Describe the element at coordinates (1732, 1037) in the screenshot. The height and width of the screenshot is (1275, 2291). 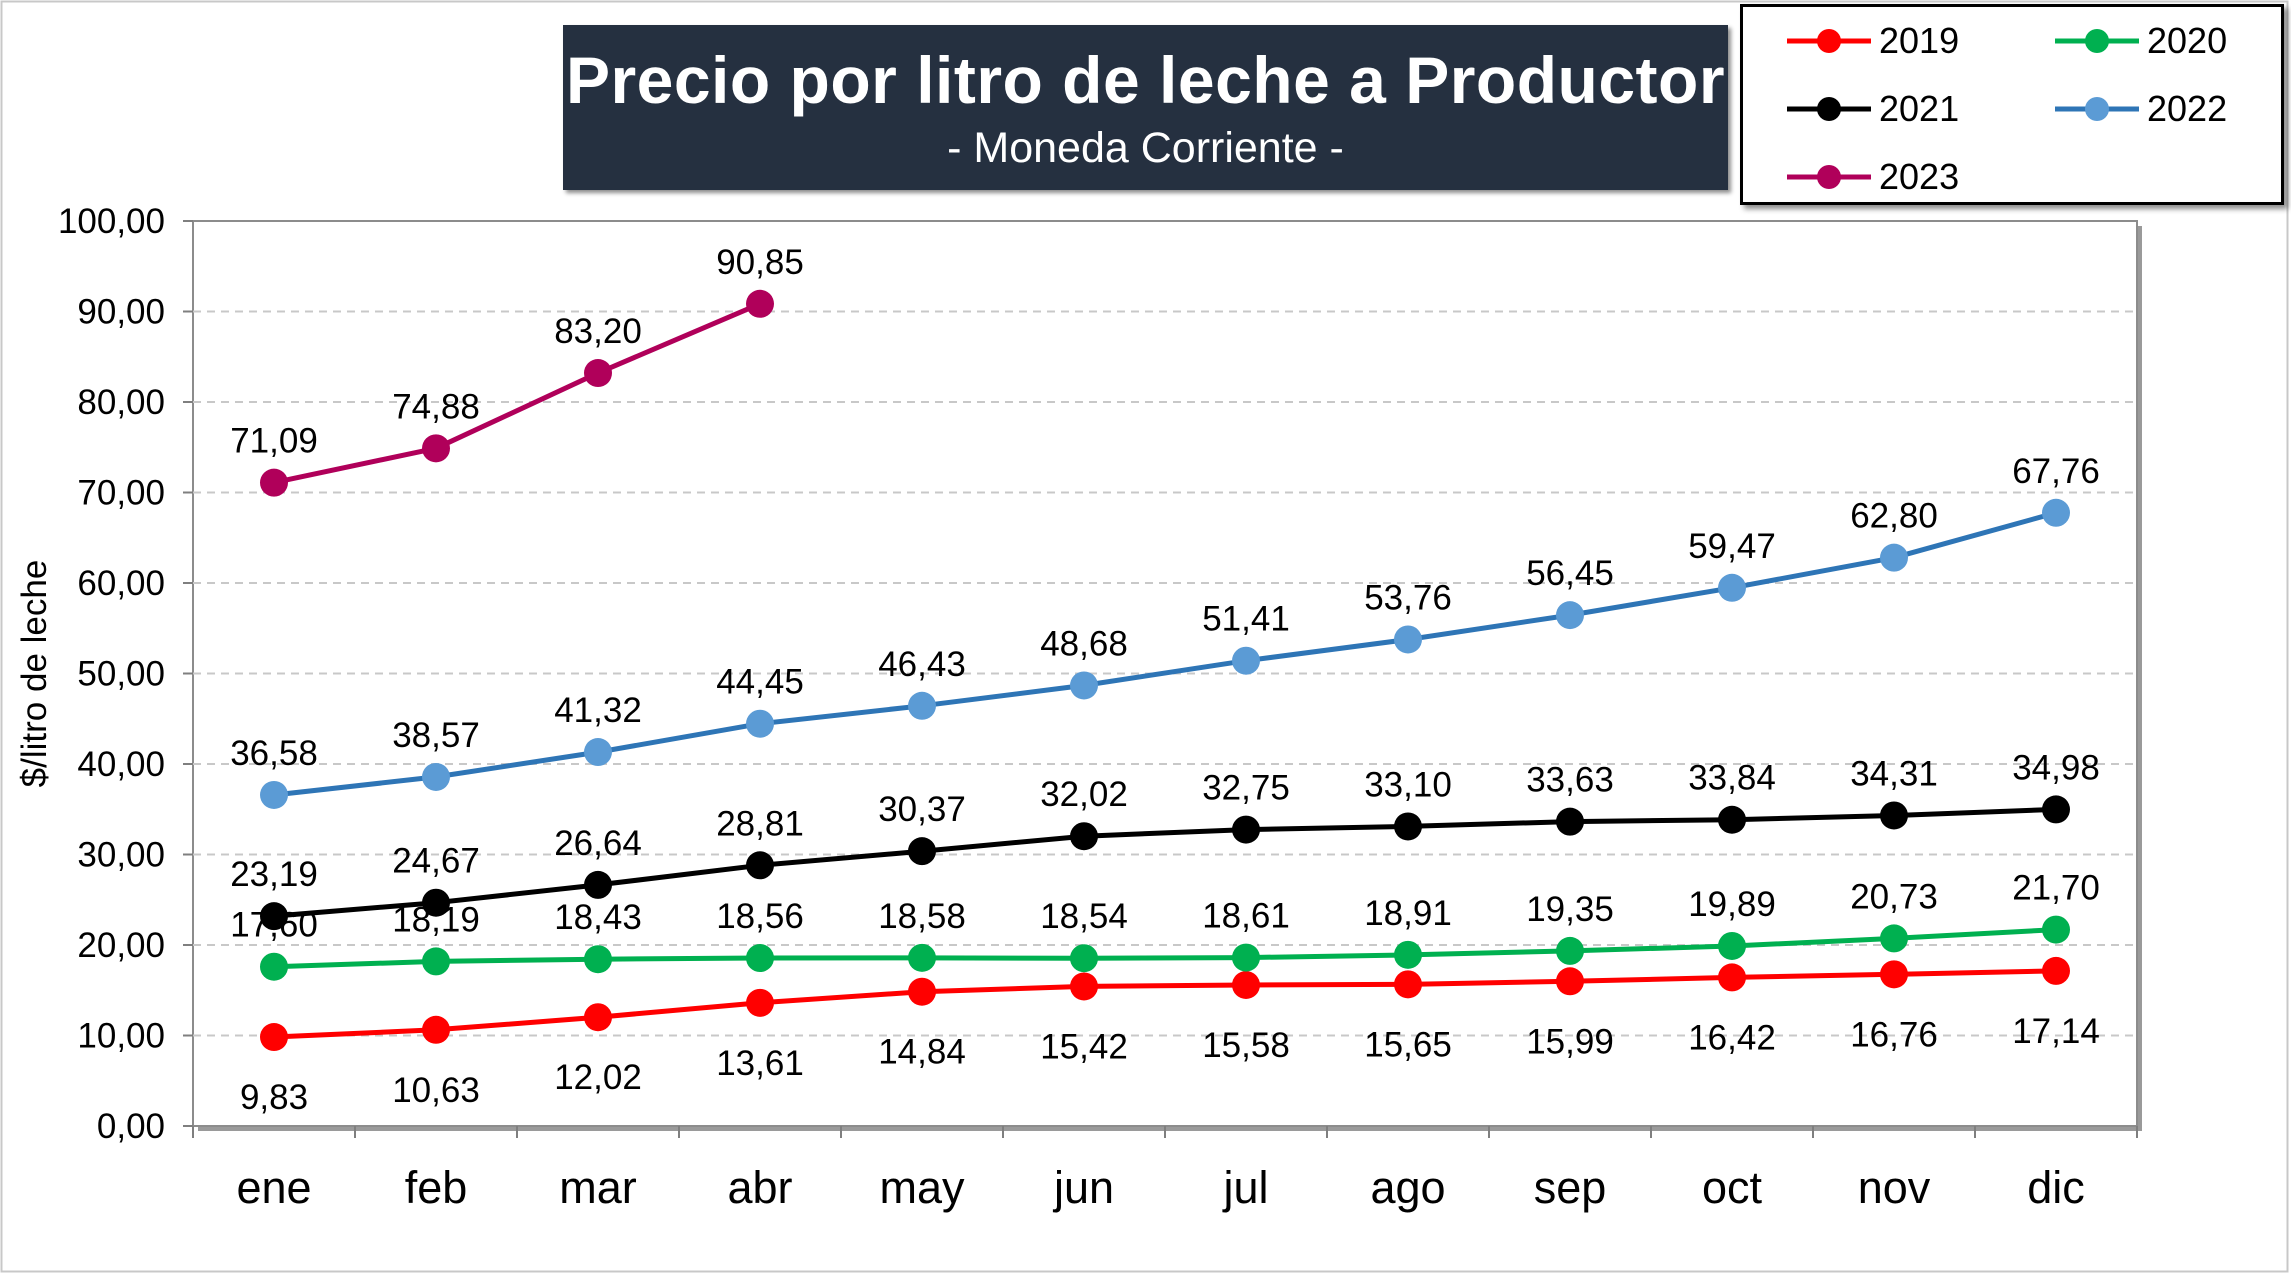
I see `data-label-2019: 16,42` at that location.